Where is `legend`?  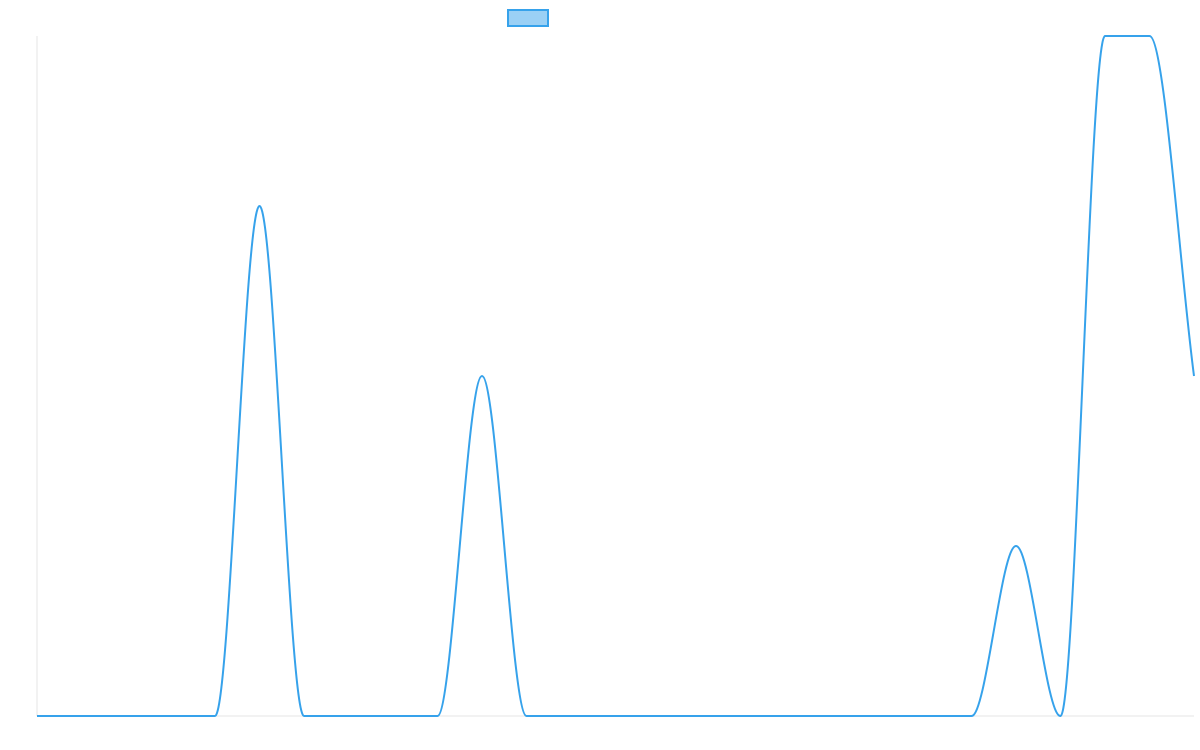
legend is located at coordinates (528, 18).